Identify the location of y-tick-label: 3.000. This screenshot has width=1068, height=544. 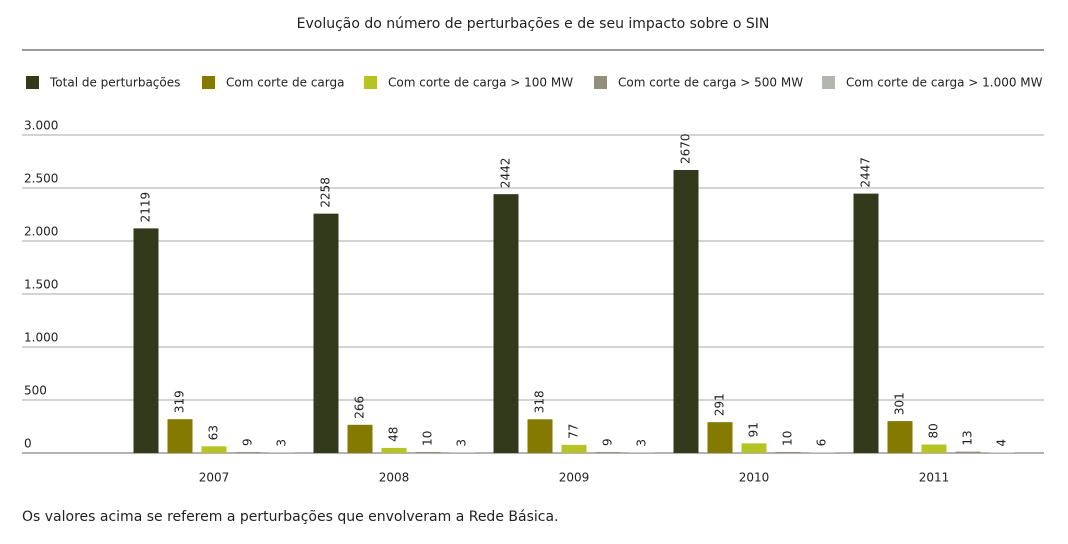
(41, 126).